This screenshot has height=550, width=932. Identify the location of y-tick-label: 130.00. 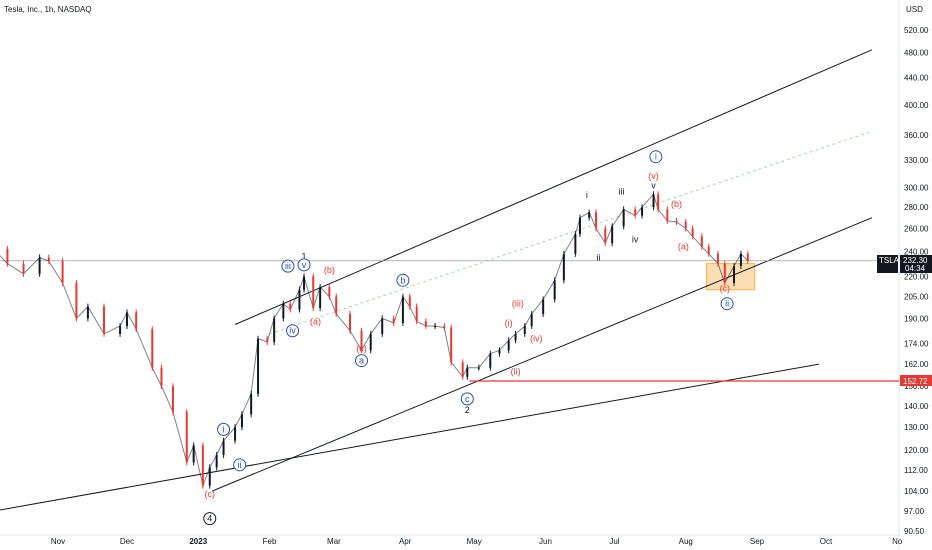
(916, 427).